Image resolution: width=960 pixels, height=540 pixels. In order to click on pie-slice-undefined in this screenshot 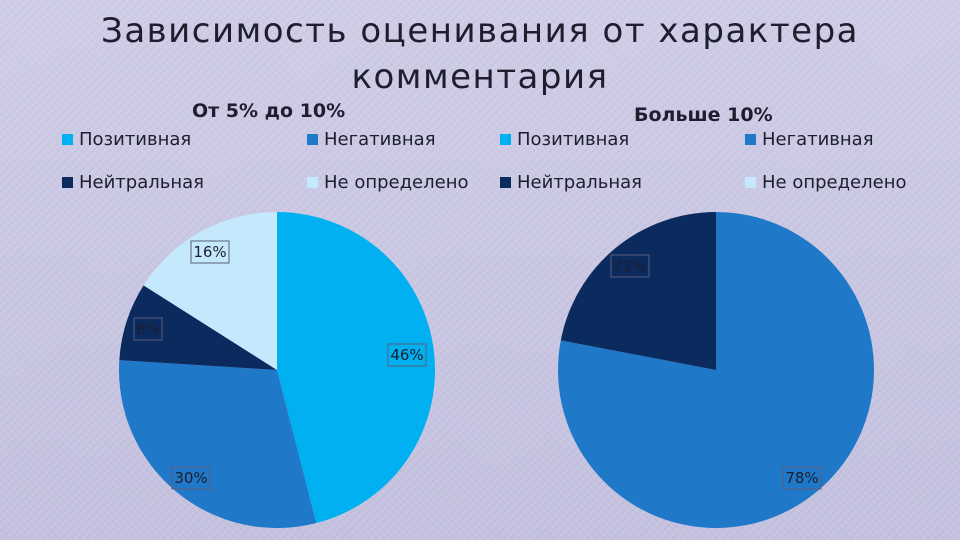, I will do `click(210, 291)`.